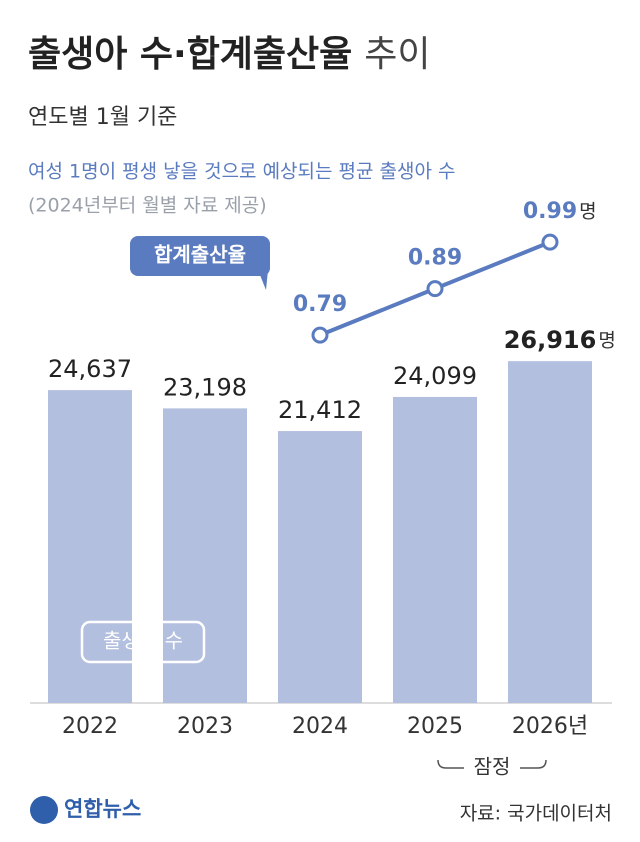 Image resolution: width=640 pixels, height=842 pixels. I want to click on value-label: 26,916, so click(550, 340).